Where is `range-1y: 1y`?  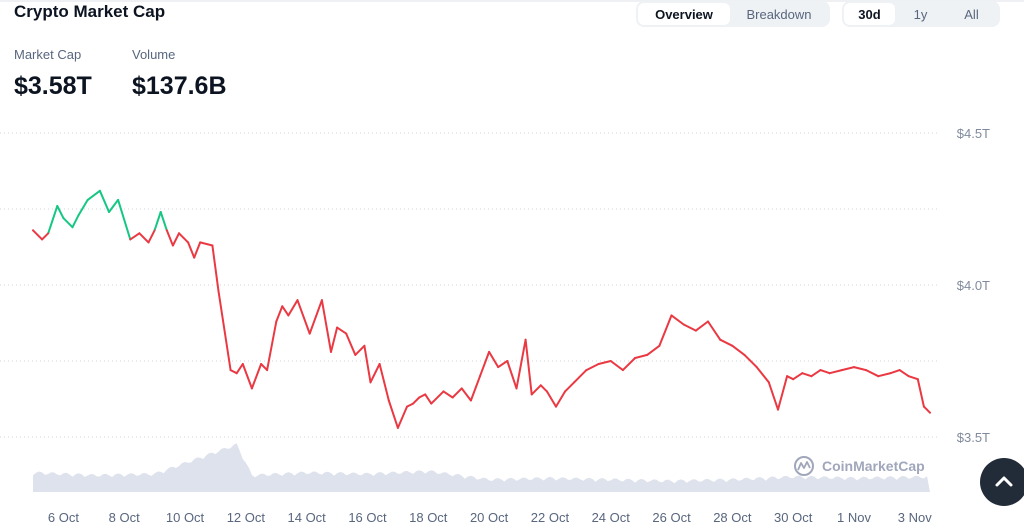 range-1y: 1y is located at coordinates (920, 14).